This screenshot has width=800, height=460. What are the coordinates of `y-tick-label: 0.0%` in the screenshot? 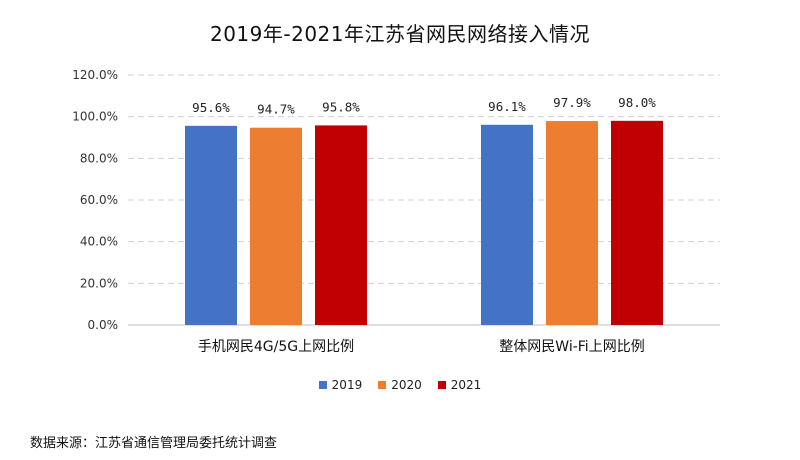 It's located at (103, 325).